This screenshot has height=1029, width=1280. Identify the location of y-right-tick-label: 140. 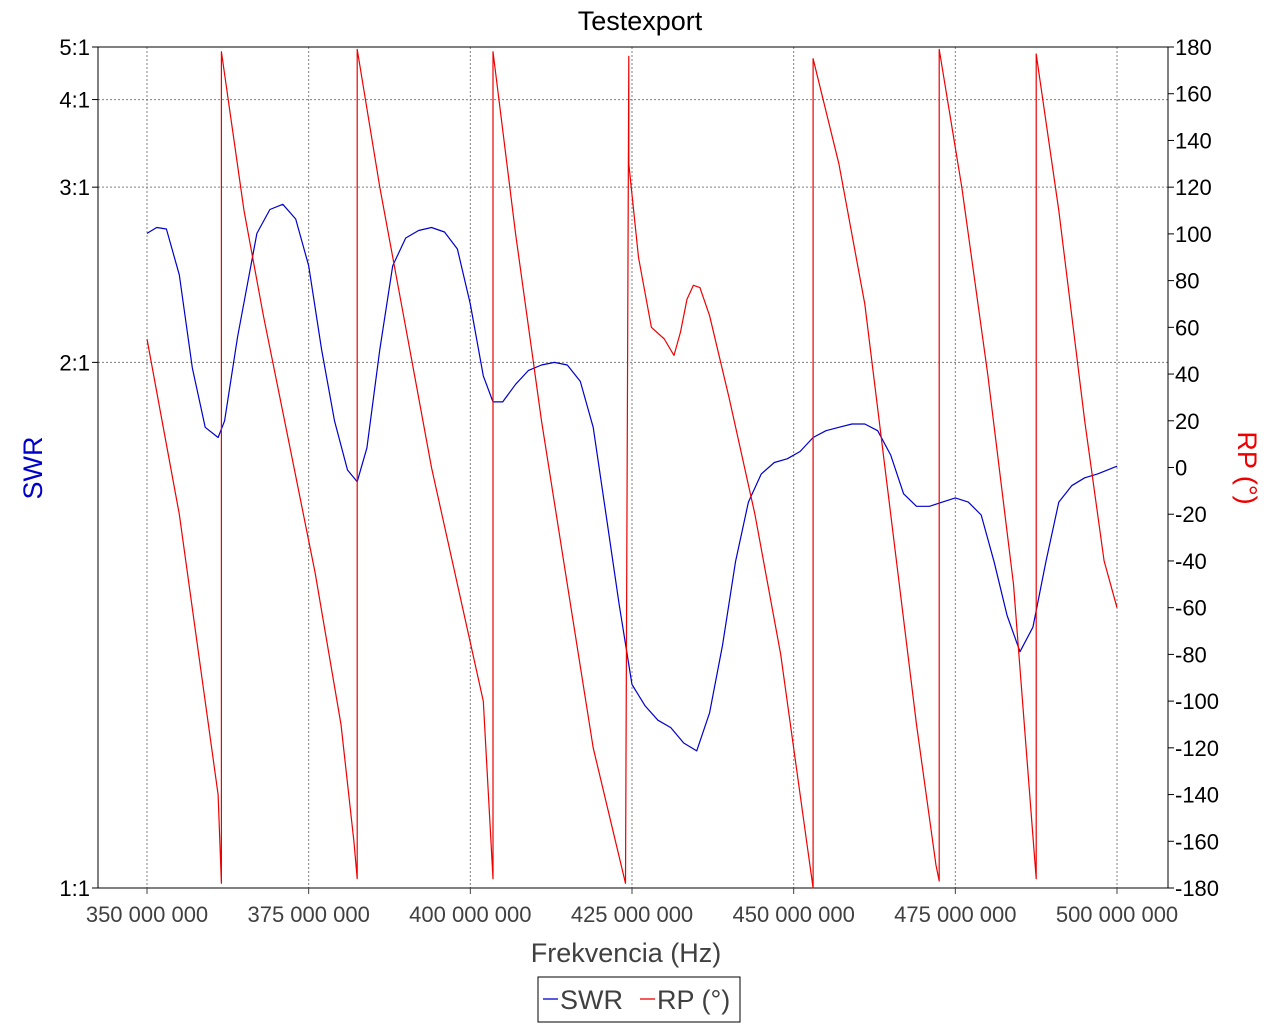
(1193, 140).